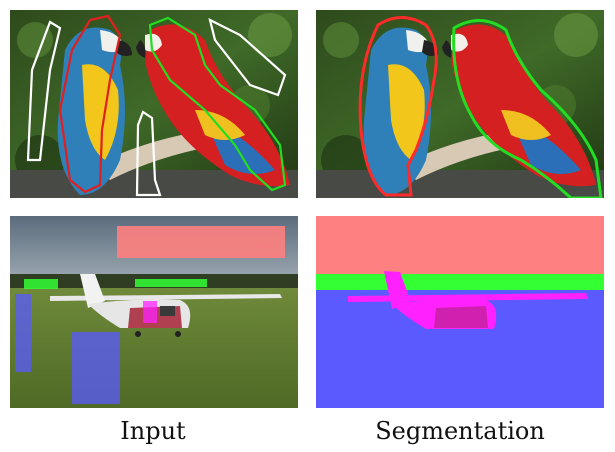 The image size is (615, 452). Describe the element at coordinates (90, 104) in the screenshot. I see `scribble-red` at that location.